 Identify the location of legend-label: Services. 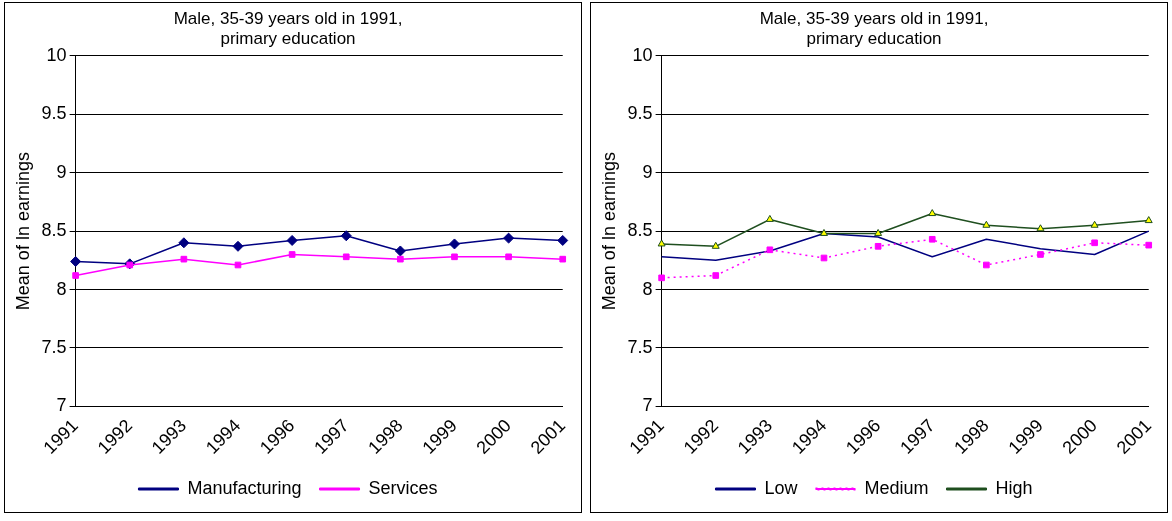
(403, 487).